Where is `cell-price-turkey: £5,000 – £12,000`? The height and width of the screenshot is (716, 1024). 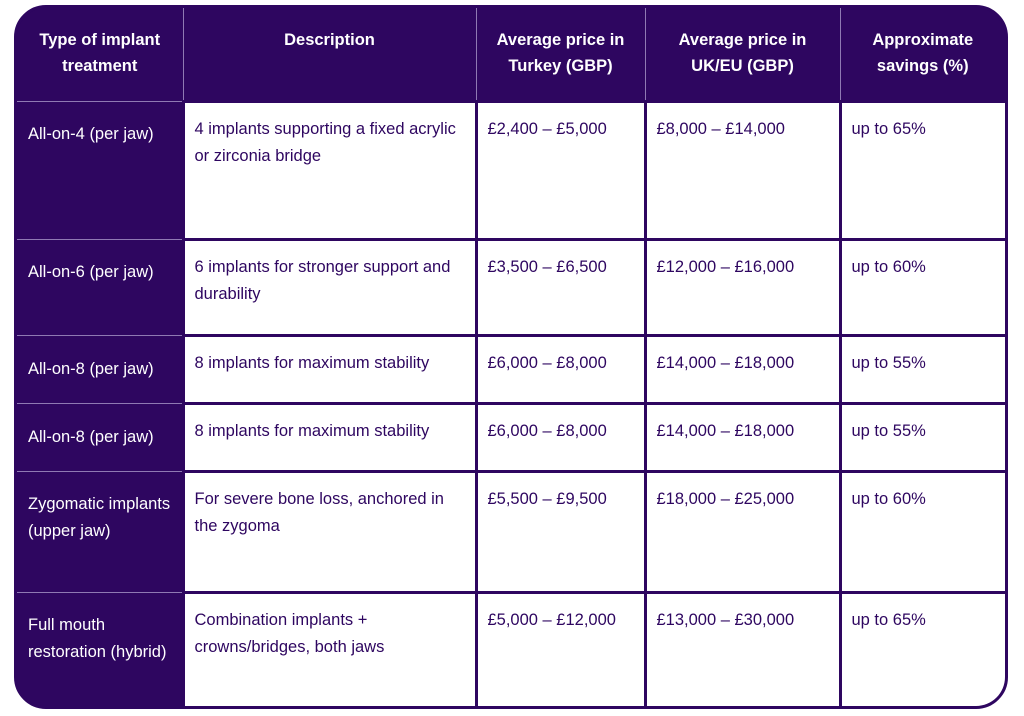 cell-price-turkey: £5,000 – £12,000 is located at coordinates (560, 648).